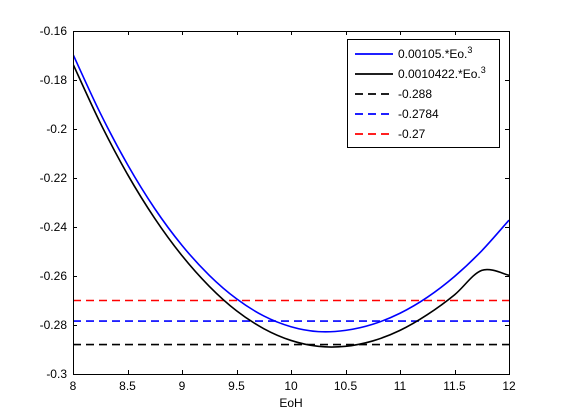  I want to click on x-tick-label: 11, so click(400, 386).